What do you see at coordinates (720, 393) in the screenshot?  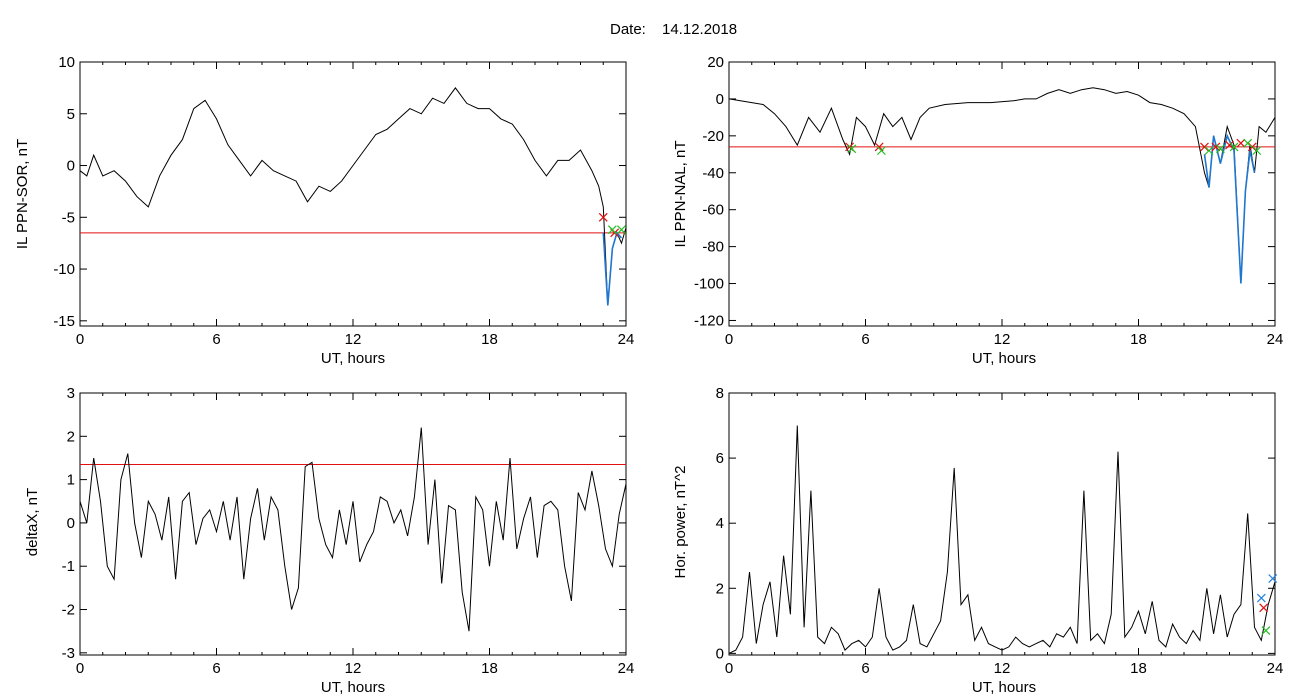 I see `y-tick-label: 8` at bounding box center [720, 393].